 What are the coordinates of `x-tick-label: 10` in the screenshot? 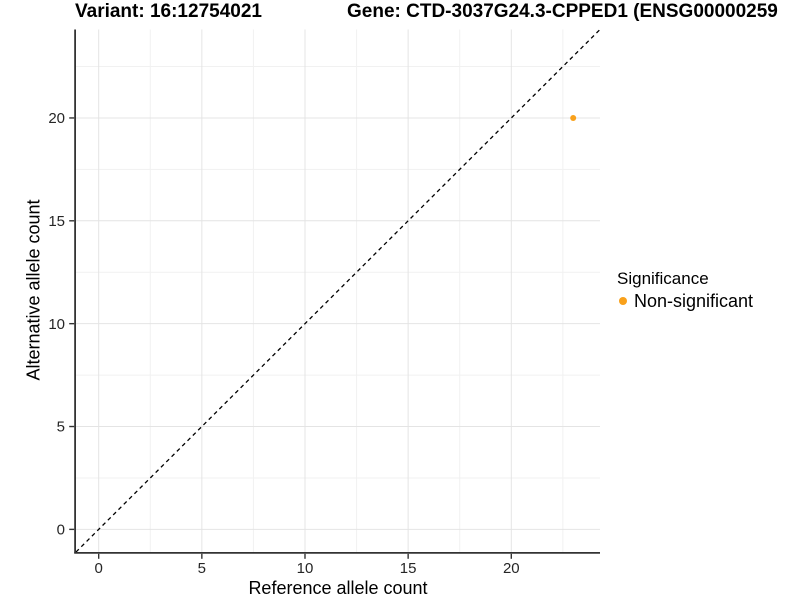 It's located at (305, 568).